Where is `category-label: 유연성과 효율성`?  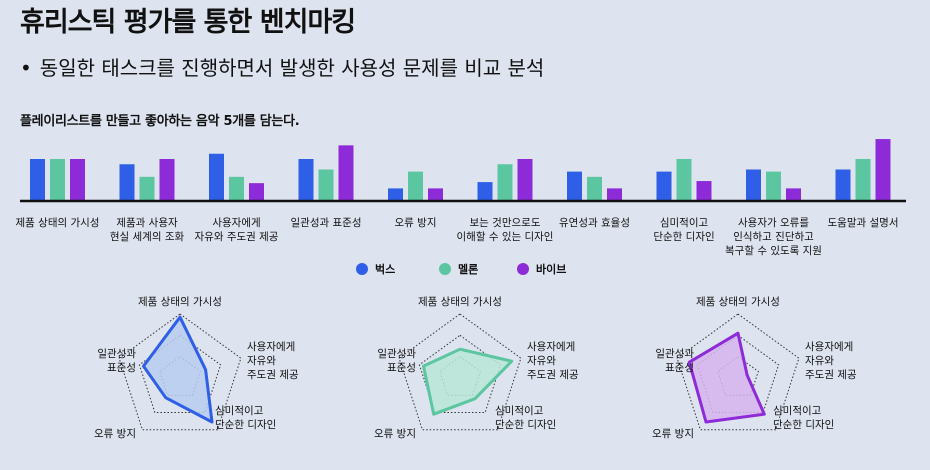
category-label: 유연성과 효율성 is located at coordinates (594, 223).